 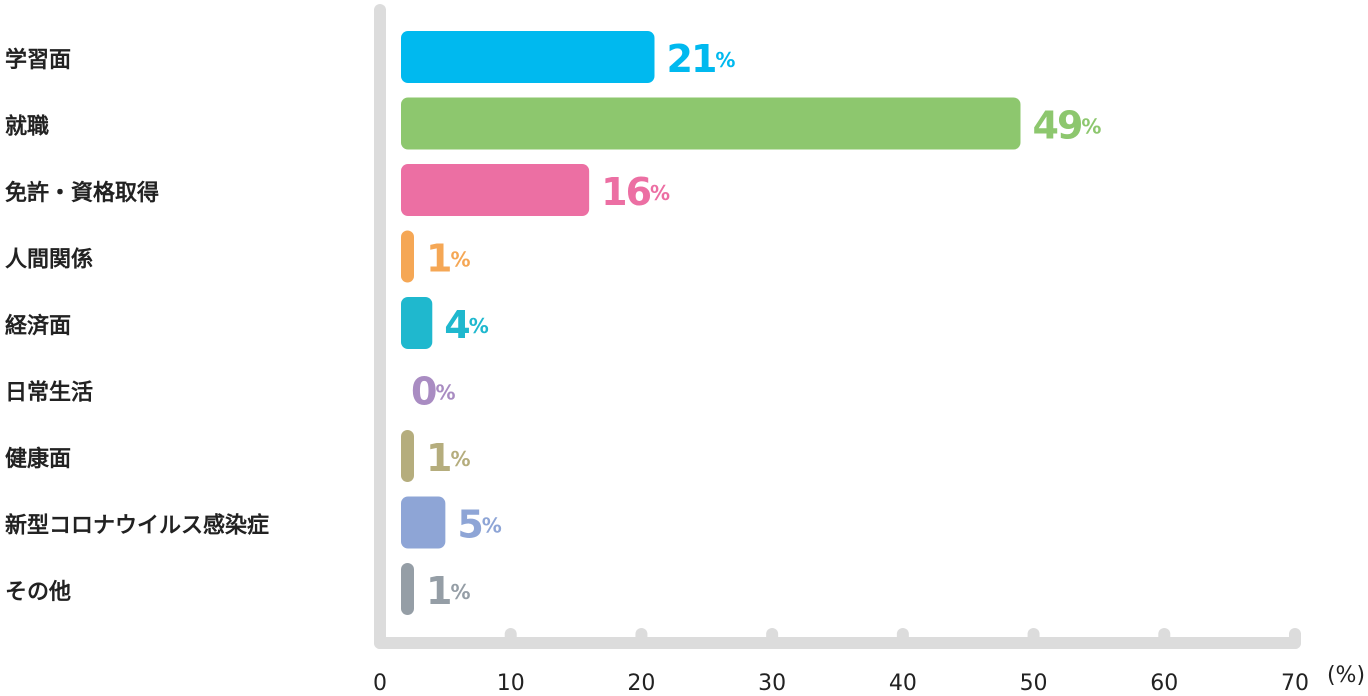 I want to click on category-label: 新型コロナウイルス感染症, so click(x=137, y=526).